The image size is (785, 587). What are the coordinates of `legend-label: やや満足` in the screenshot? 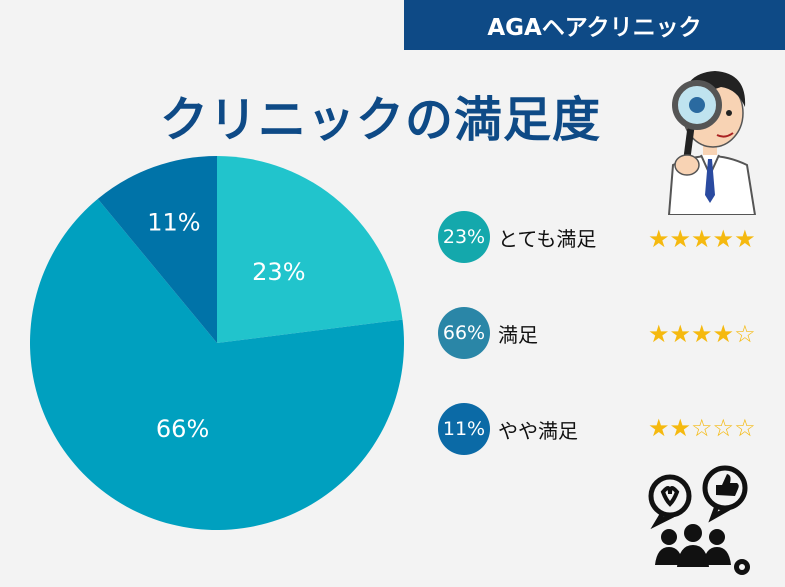 It's located at (538, 430).